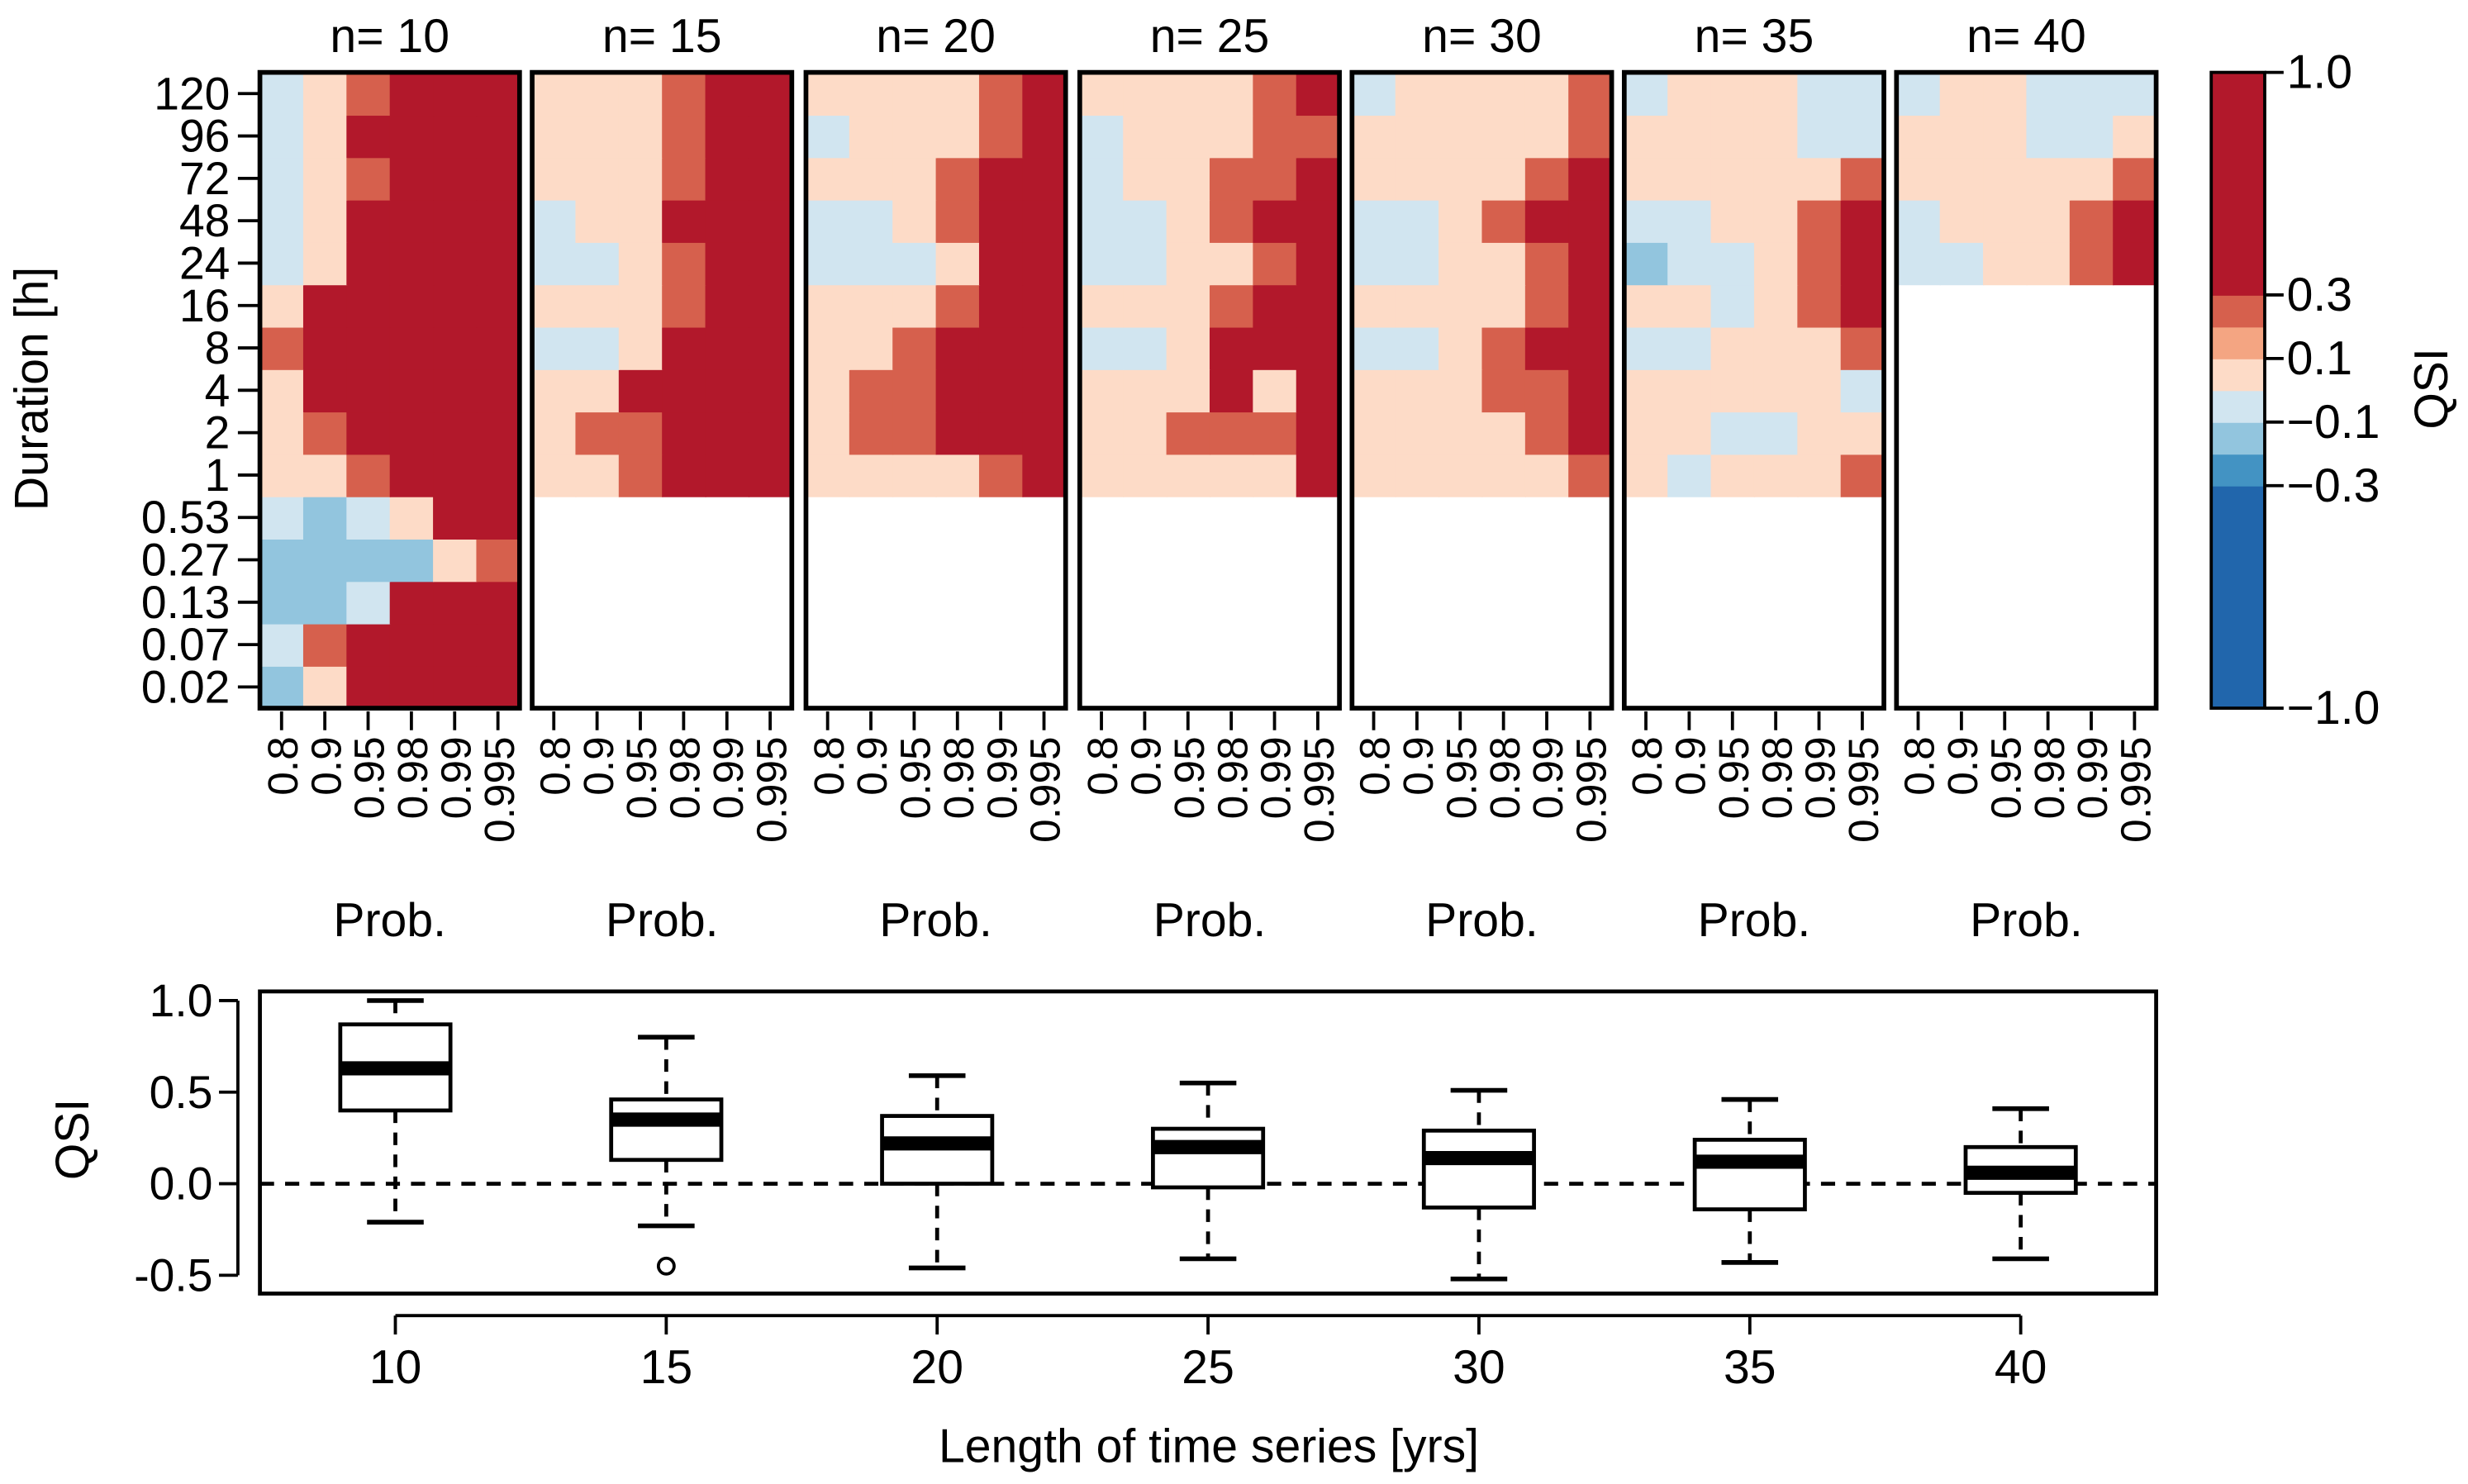  What do you see at coordinates (2238, 375) in the screenshot?
I see `colorbar-bin` at bounding box center [2238, 375].